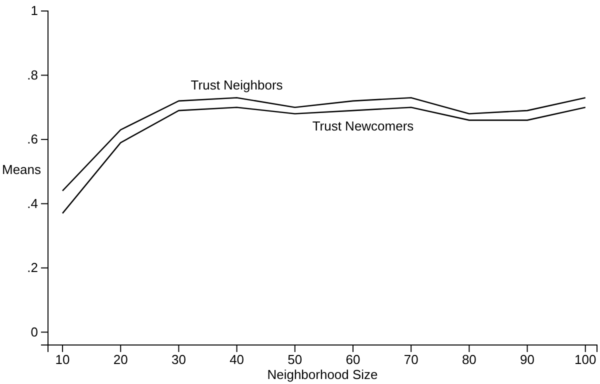 The height and width of the screenshot is (384, 600). What do you see at coordinates (120, 360) in the screenshot?
I see `x-tick-label: 20` at bounding box center [120, 360].